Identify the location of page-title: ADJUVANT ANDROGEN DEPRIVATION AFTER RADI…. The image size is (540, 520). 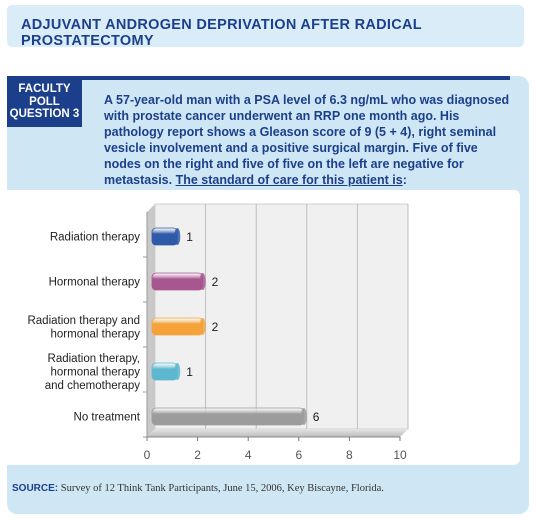
(221, 33).